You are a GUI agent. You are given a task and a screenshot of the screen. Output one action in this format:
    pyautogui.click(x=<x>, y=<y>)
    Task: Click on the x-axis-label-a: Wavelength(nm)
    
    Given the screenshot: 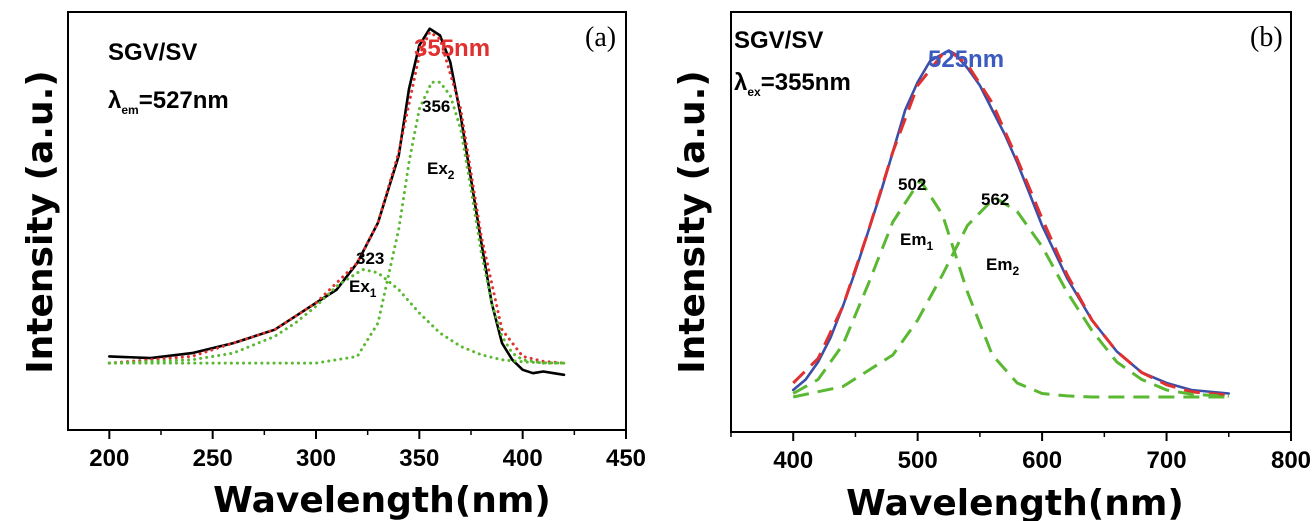 What is the action you would take?
    pyautogui.click(x=382, y=500)
    